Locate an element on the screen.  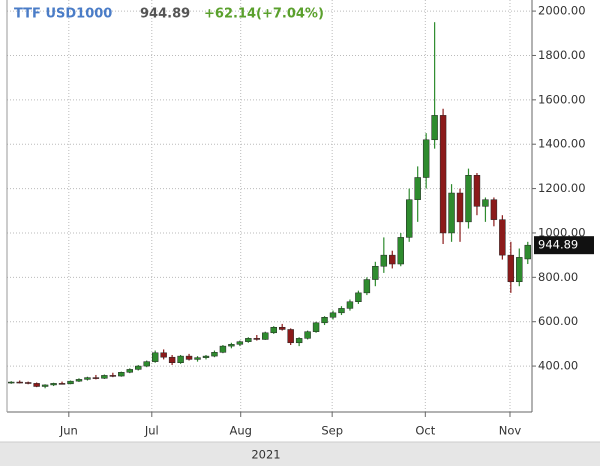
y-tick-label: 600.00 is located at coordinates (558, 321).